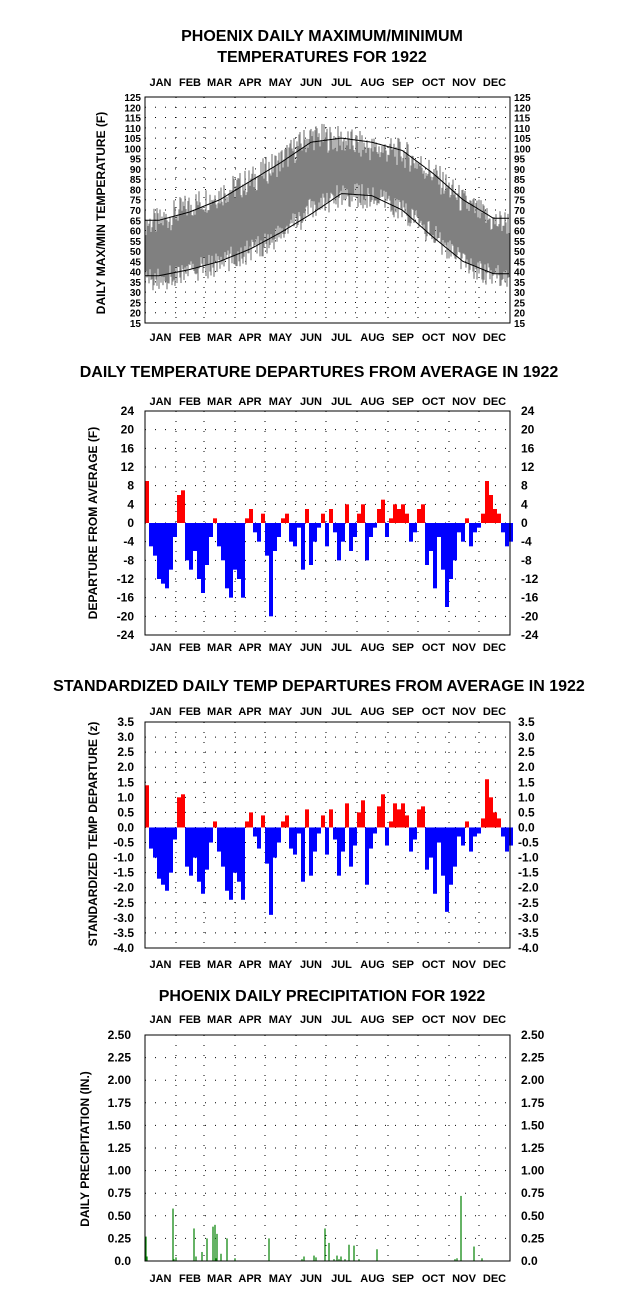 The image size is (634, 1314). What do you see at coordinates (322, 36) in the screenshot?
I see `temp-chart-title-line1: PHOENIX DAILY MAXIMUM/MINIMUM` at bounding box center [322, 36].